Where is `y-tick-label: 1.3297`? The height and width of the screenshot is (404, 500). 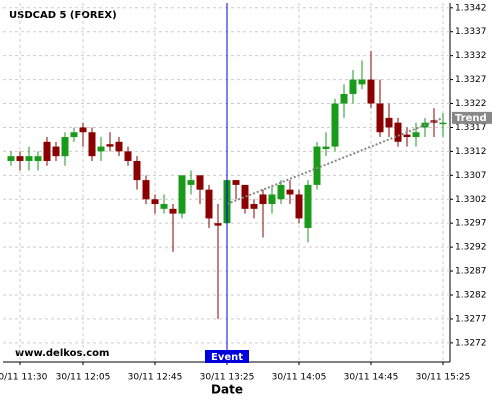
y-tick-label: 1.3297 is located at coordinates (471, 224).